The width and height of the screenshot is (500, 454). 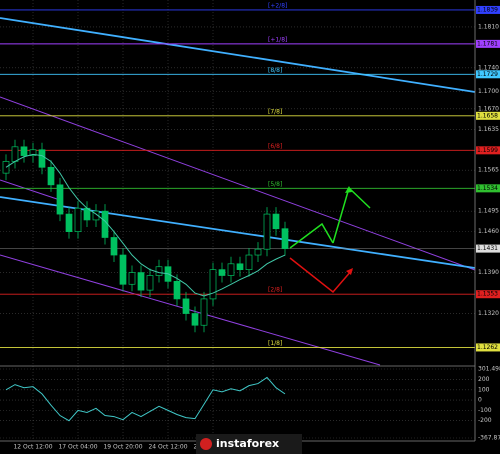 What do you see at coordinates (484, 379) in the screenshot?
I see `indicator-tick-label: 200` at bounding box center [484, 379].